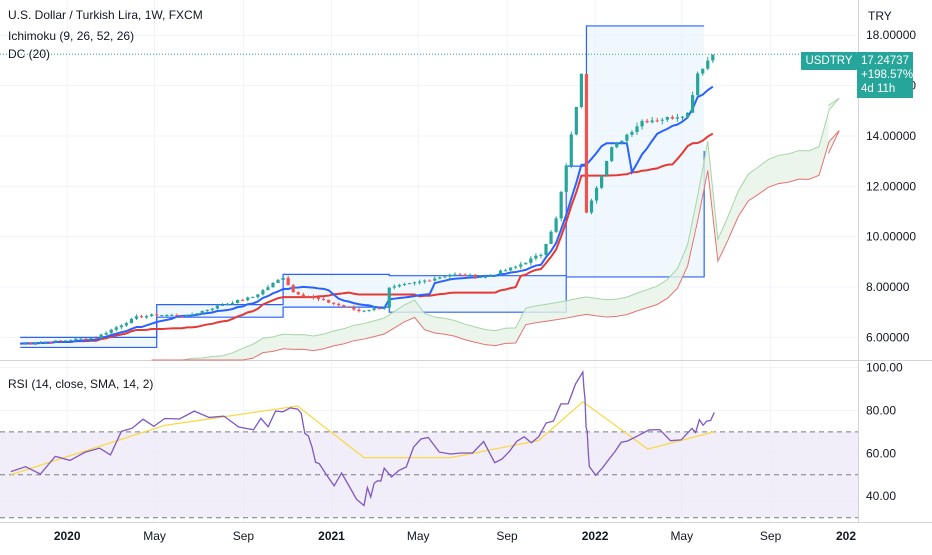 This screenshot has width=932, height=555. What do you see at coordinates (881, 410) in the screenshot?
I see `rsi-tick-label: 80.00` at bounding box center [881, 410].